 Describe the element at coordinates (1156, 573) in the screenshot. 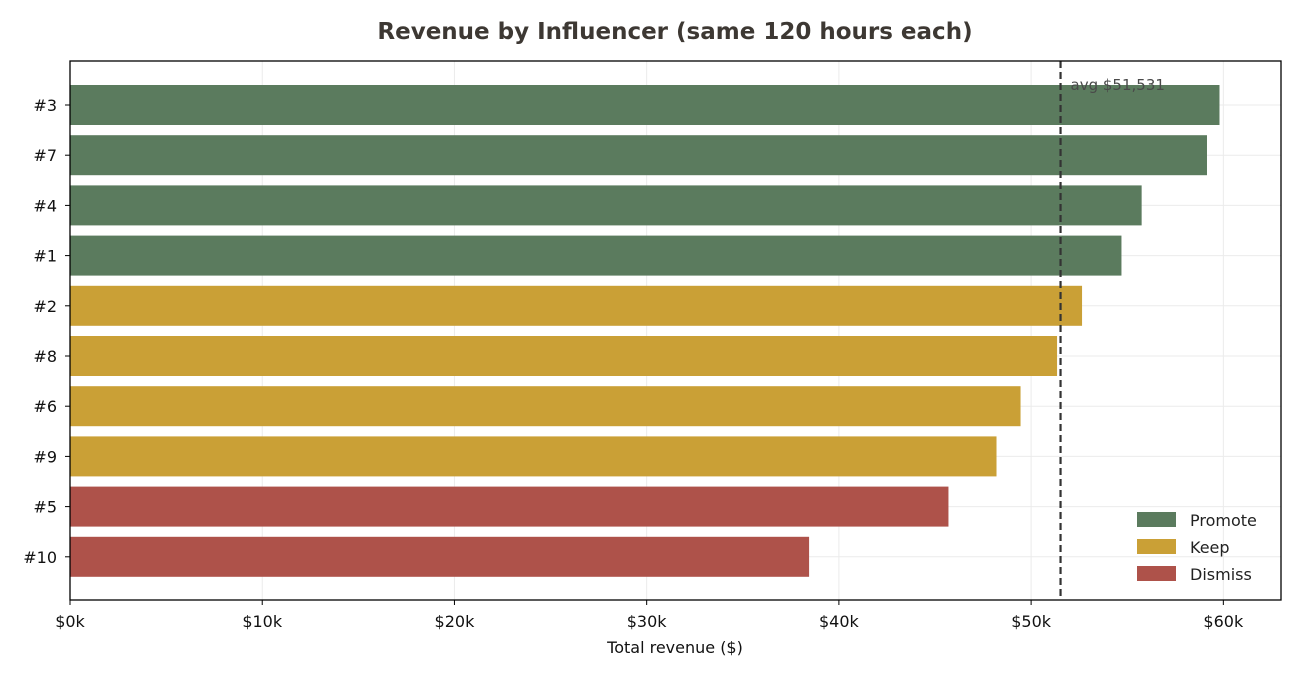

I see `legend-swatch-dismiss` at that location.